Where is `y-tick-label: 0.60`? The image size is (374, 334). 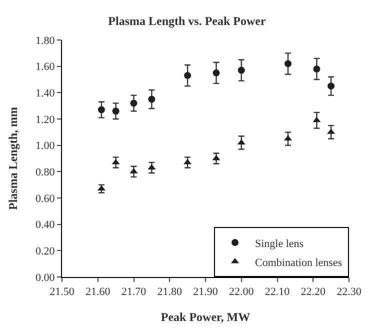
y-tick-label: 0.60 is located at coordinates (46, 198).